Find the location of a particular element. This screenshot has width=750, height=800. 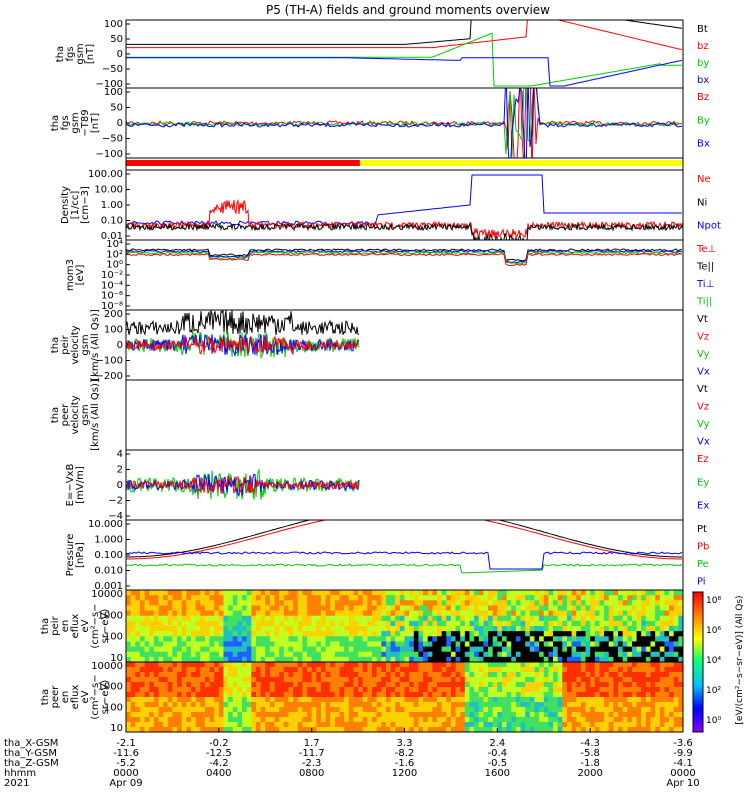

ytick-label: 1000 is located at coordinates (110, 615).